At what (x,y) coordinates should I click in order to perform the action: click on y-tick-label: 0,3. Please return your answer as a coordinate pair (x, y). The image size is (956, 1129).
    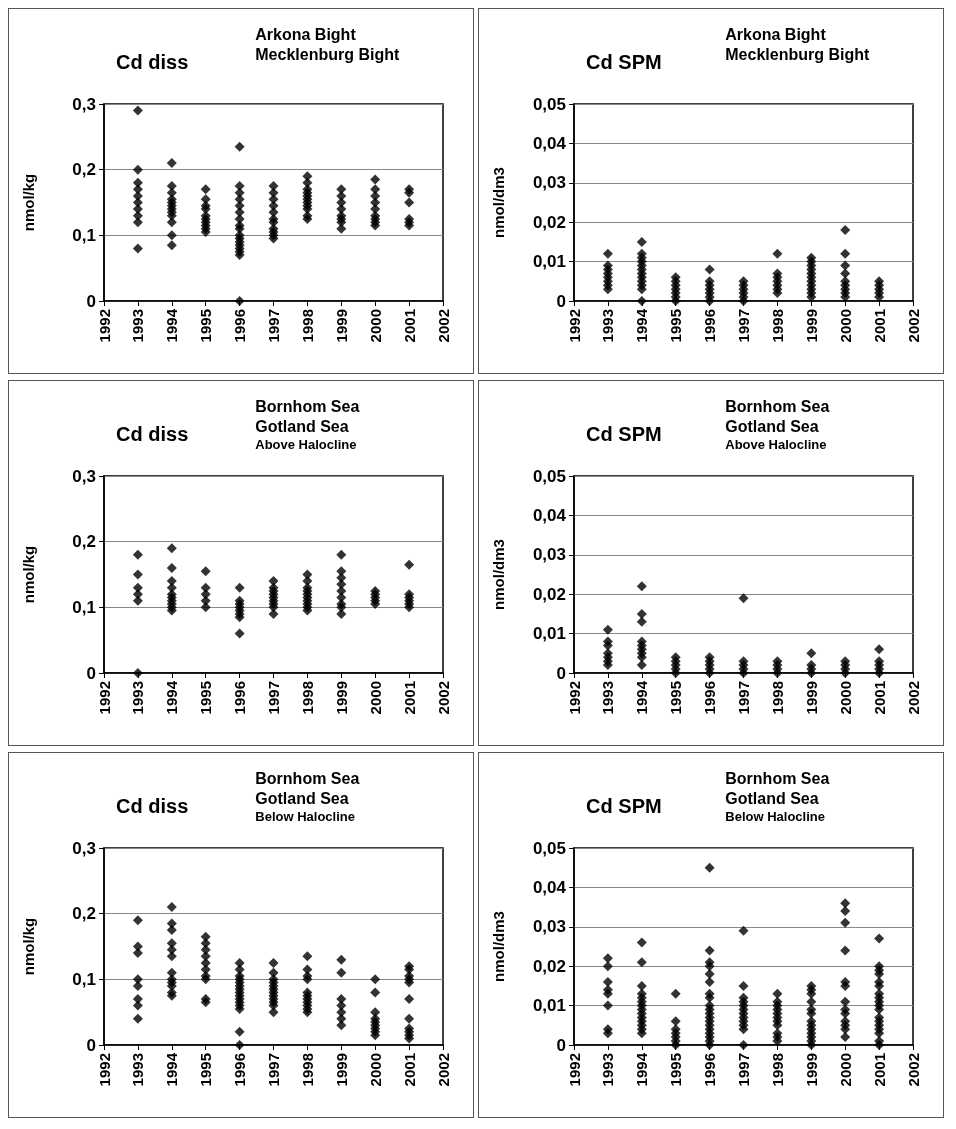
    Looking at the image, I should click on (84, 476).